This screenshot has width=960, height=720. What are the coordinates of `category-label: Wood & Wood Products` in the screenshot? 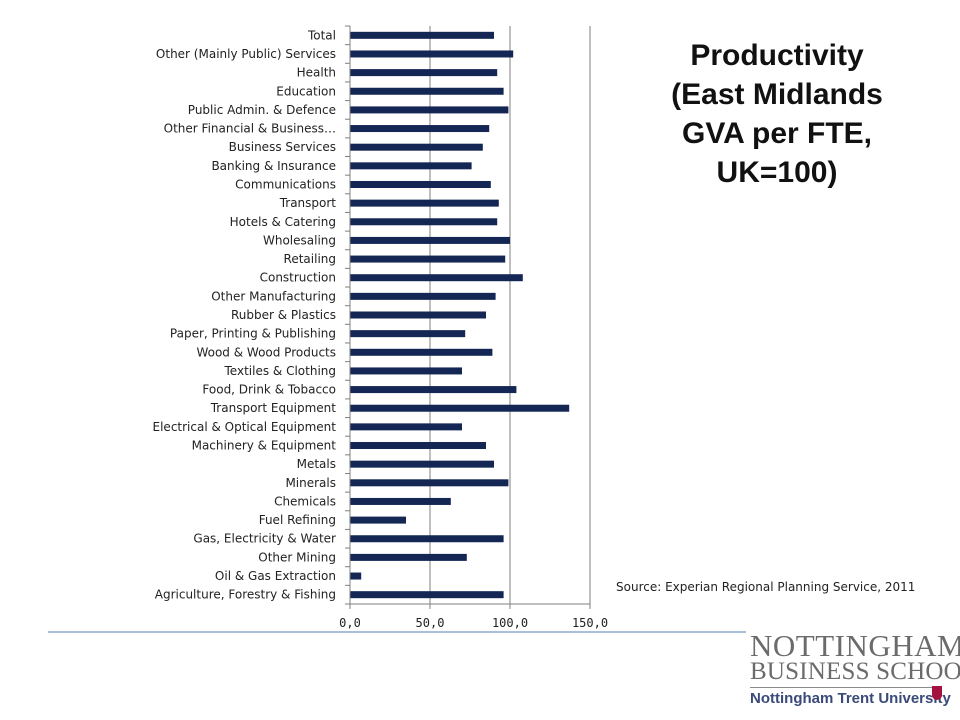 It's located at (266, 352).